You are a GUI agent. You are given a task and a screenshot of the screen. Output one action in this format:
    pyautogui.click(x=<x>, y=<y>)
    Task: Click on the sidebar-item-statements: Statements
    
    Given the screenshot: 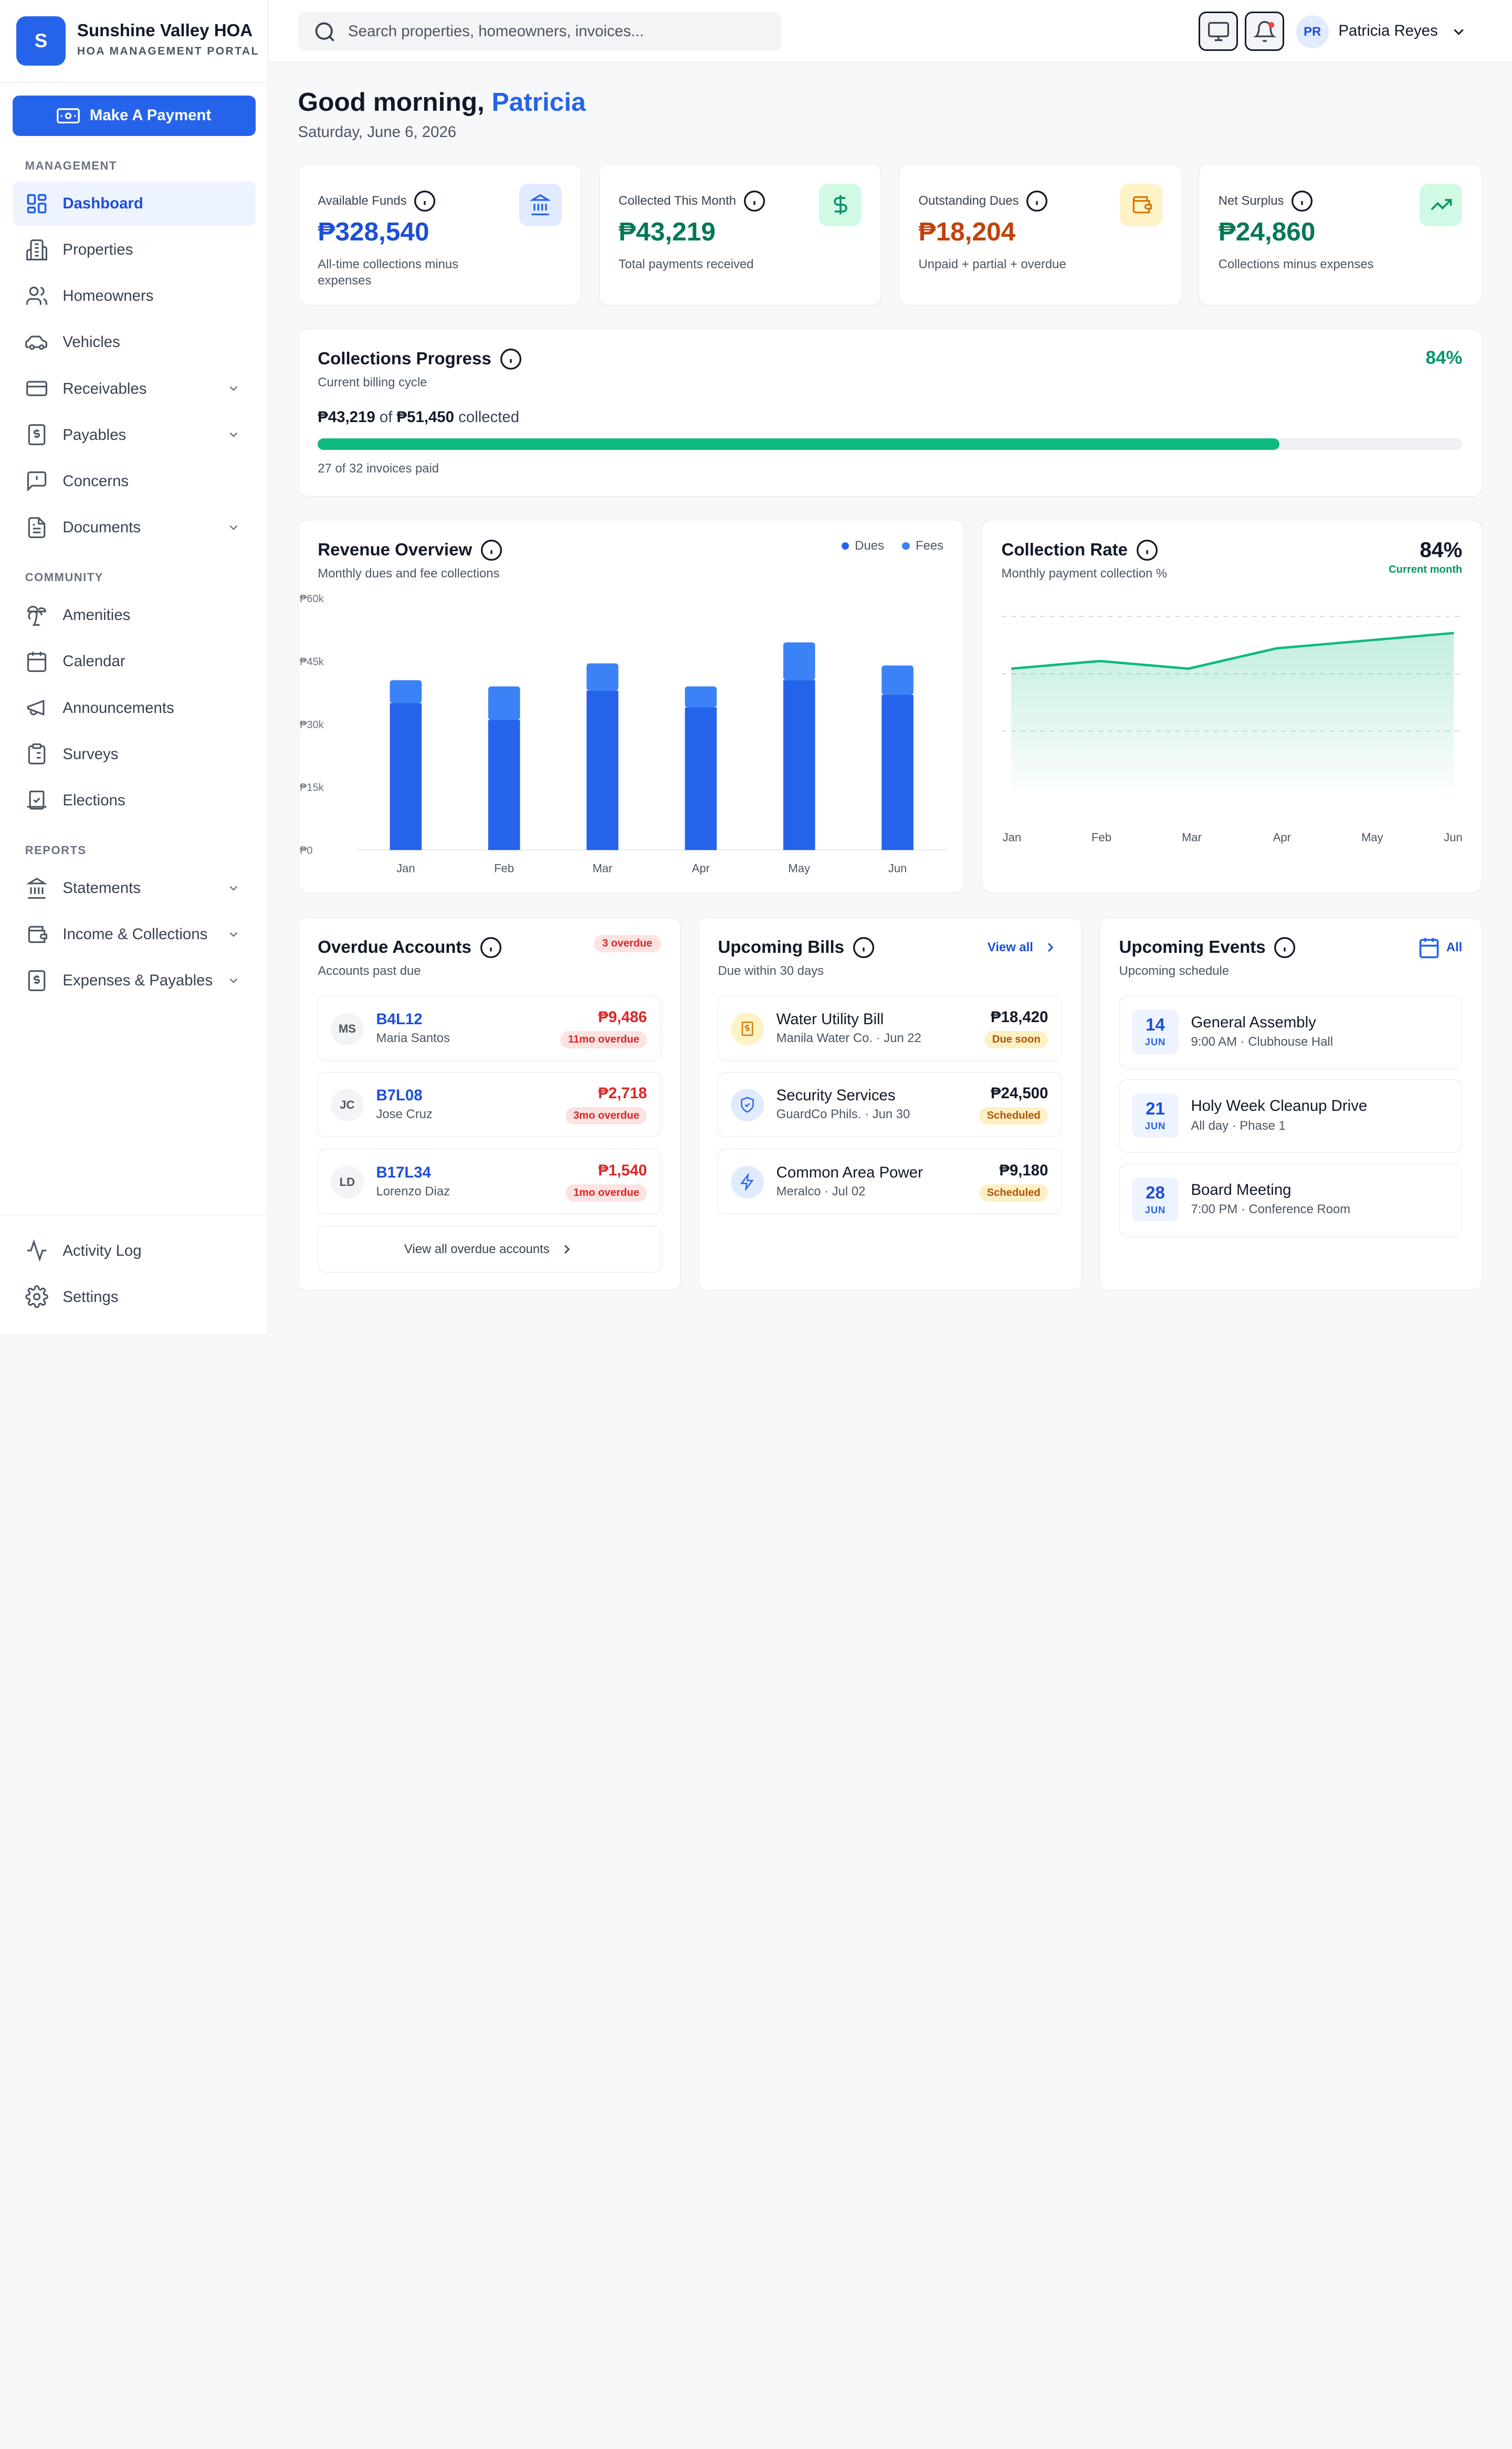 What is the action you would take?
    pyautogui.click(x=134, y=888)
    